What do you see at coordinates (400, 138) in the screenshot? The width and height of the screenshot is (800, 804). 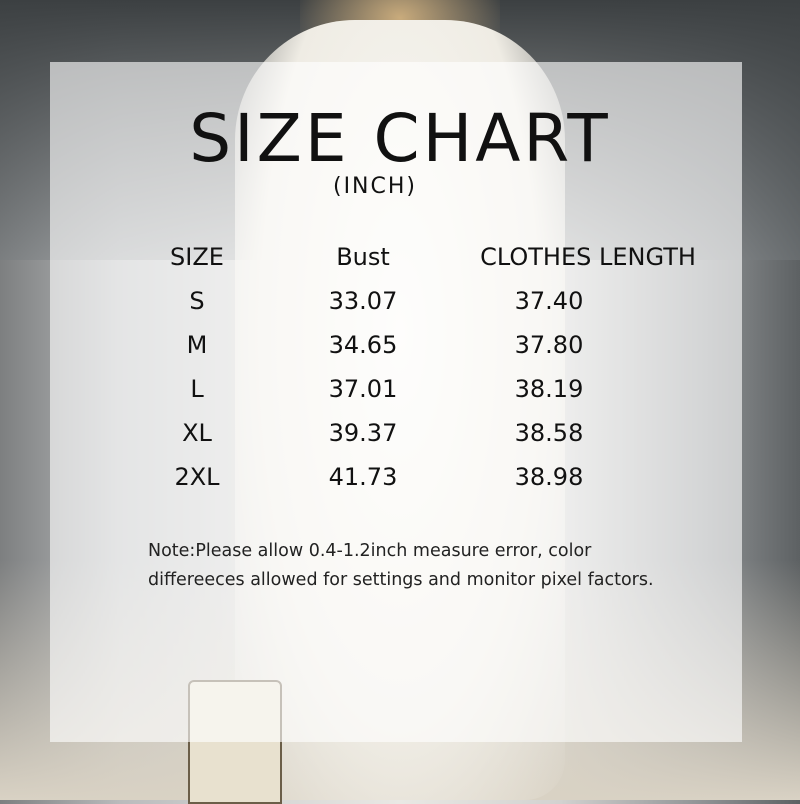 I see `page-title: SIZE CHART` at bounding box center [400, 138].